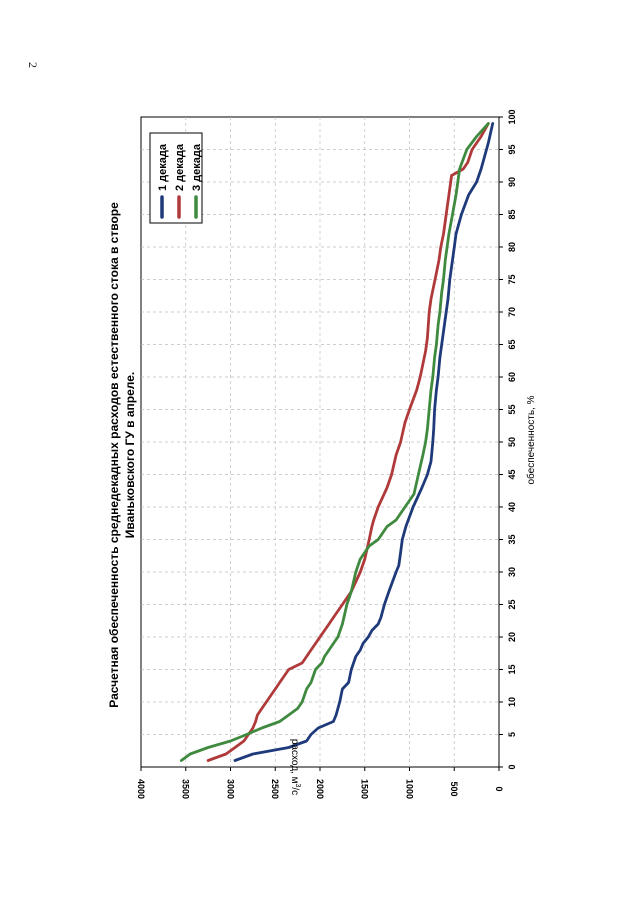 This screenshot has width=640, height=905. Describe the element at coordinates (512, 474) in the screenshot. I see `x-tick-label: 45` at that location.